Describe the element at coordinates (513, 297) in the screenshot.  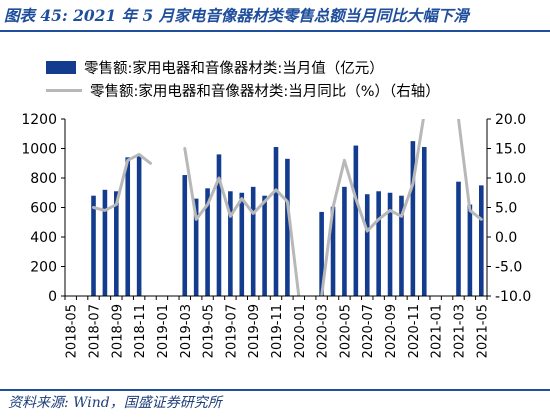
I see `right-tick-label--10.0: -10.0` at that location.